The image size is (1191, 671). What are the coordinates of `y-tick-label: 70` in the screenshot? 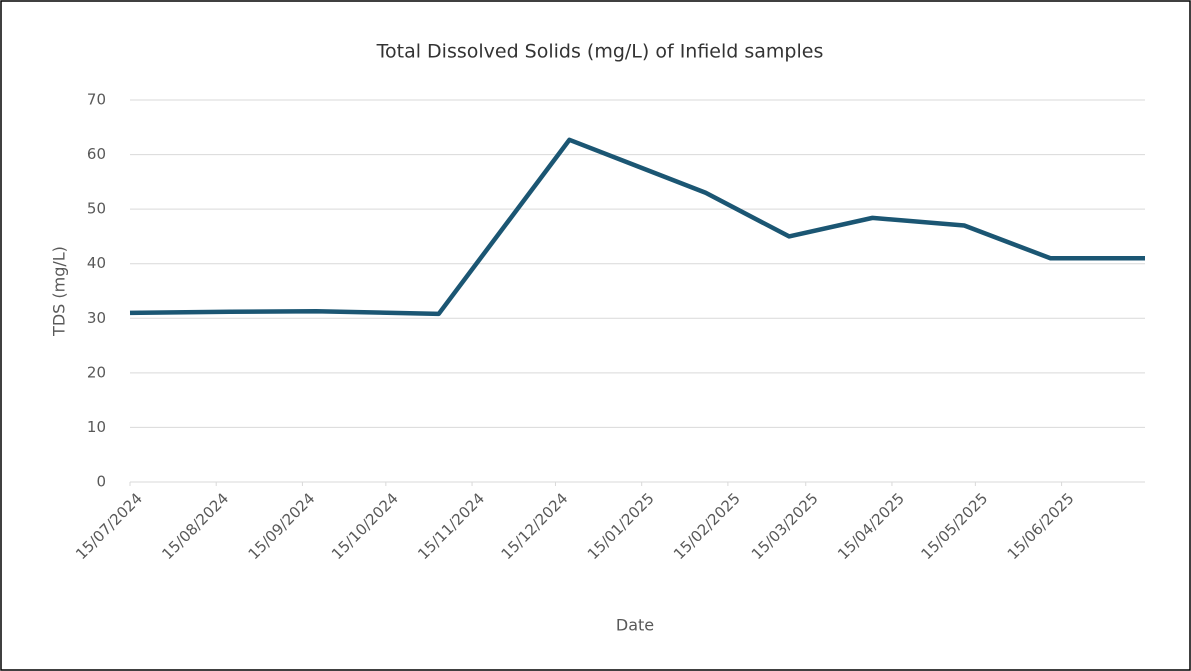 It's located at (96, 100).